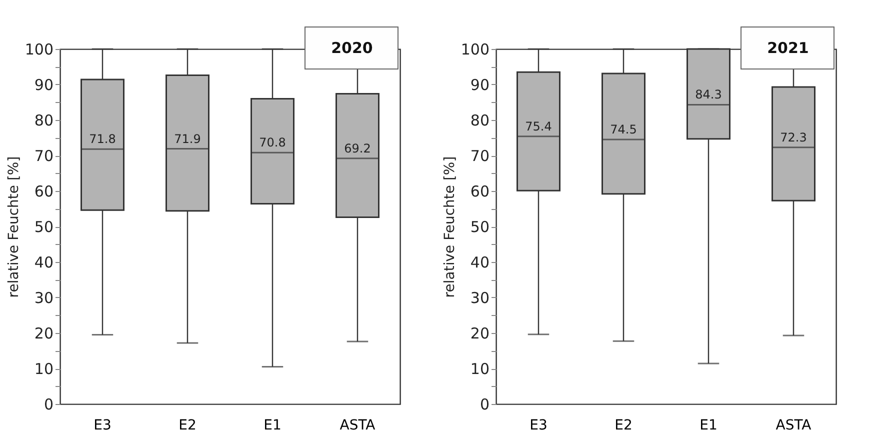 This screenshot has height=431, width=888. Describe the element at coordinates (793, 137) in the screenshot. I see `annotation: 72.3` at that location.